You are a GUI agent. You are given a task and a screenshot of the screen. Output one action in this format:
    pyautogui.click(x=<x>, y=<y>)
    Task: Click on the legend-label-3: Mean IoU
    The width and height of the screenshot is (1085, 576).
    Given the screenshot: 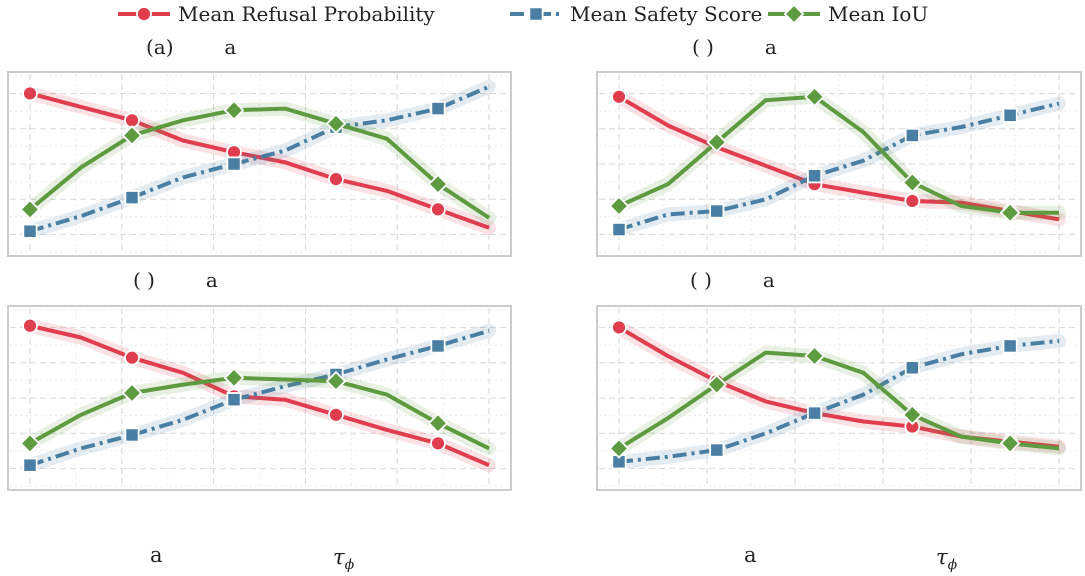 What is the action you would take?
    pyautogui.click(x=878, y=14)
    